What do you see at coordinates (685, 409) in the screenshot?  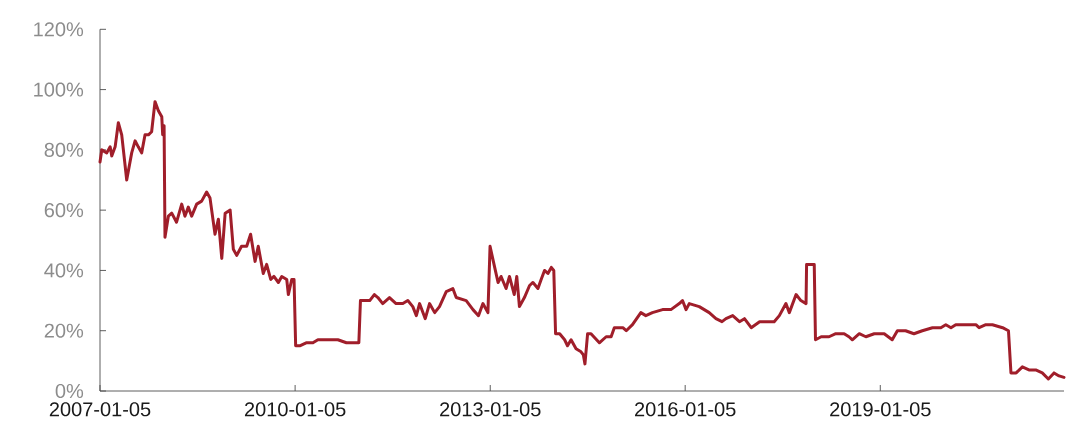 I see `x-tick-label: 2016-01-05` at bounding box center [685, 409].